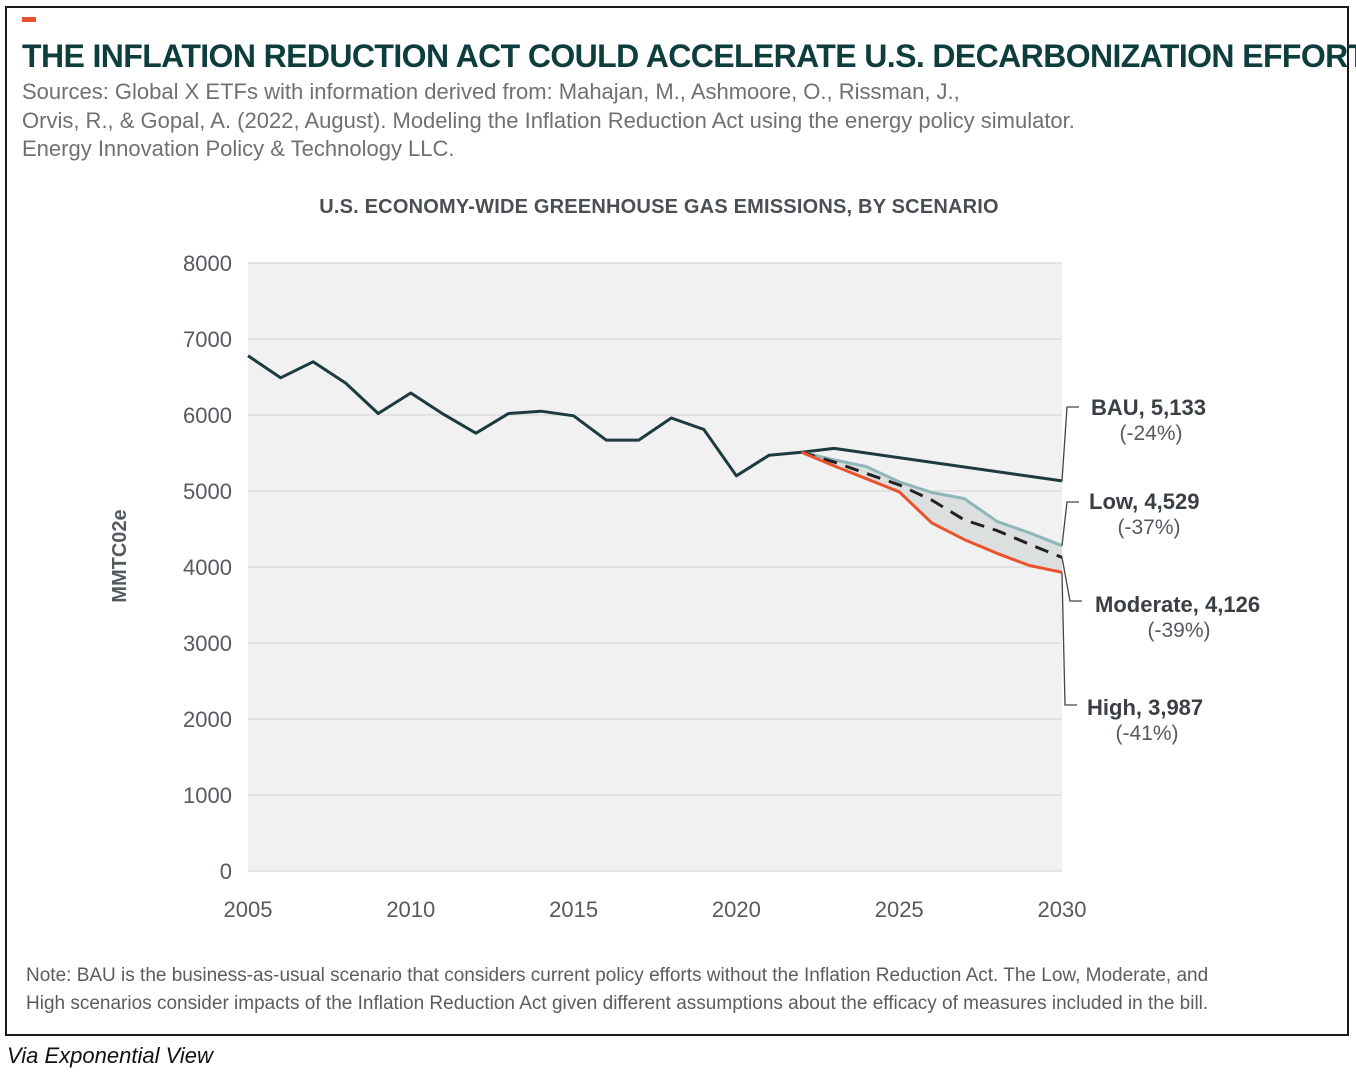 Image resolution: width=1356 pixels, height=1090 pixels. What do you see at coordinates (1069, 639) in the screenshot?
I see `high-leader-line` at bounding box center [1069, 639].